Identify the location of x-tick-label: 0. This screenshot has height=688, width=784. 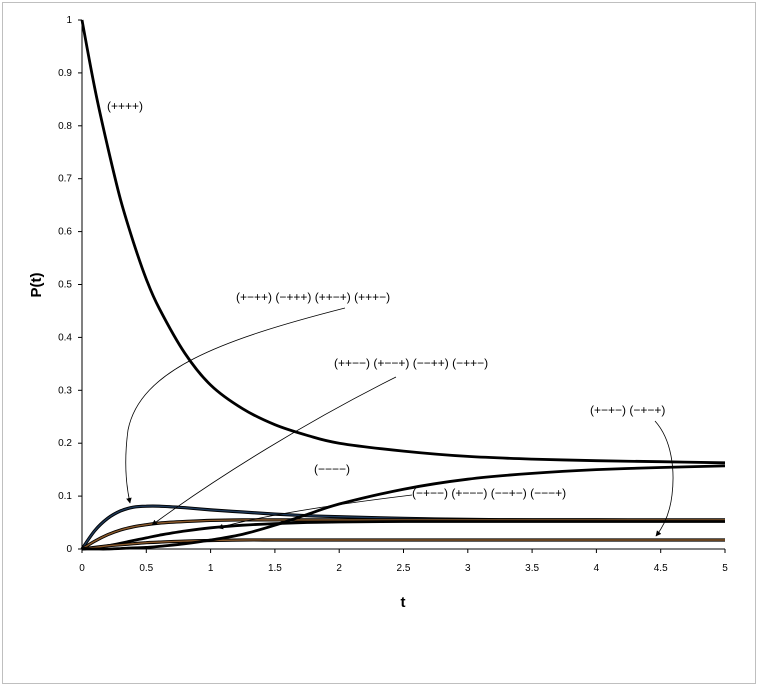
(82, 568).